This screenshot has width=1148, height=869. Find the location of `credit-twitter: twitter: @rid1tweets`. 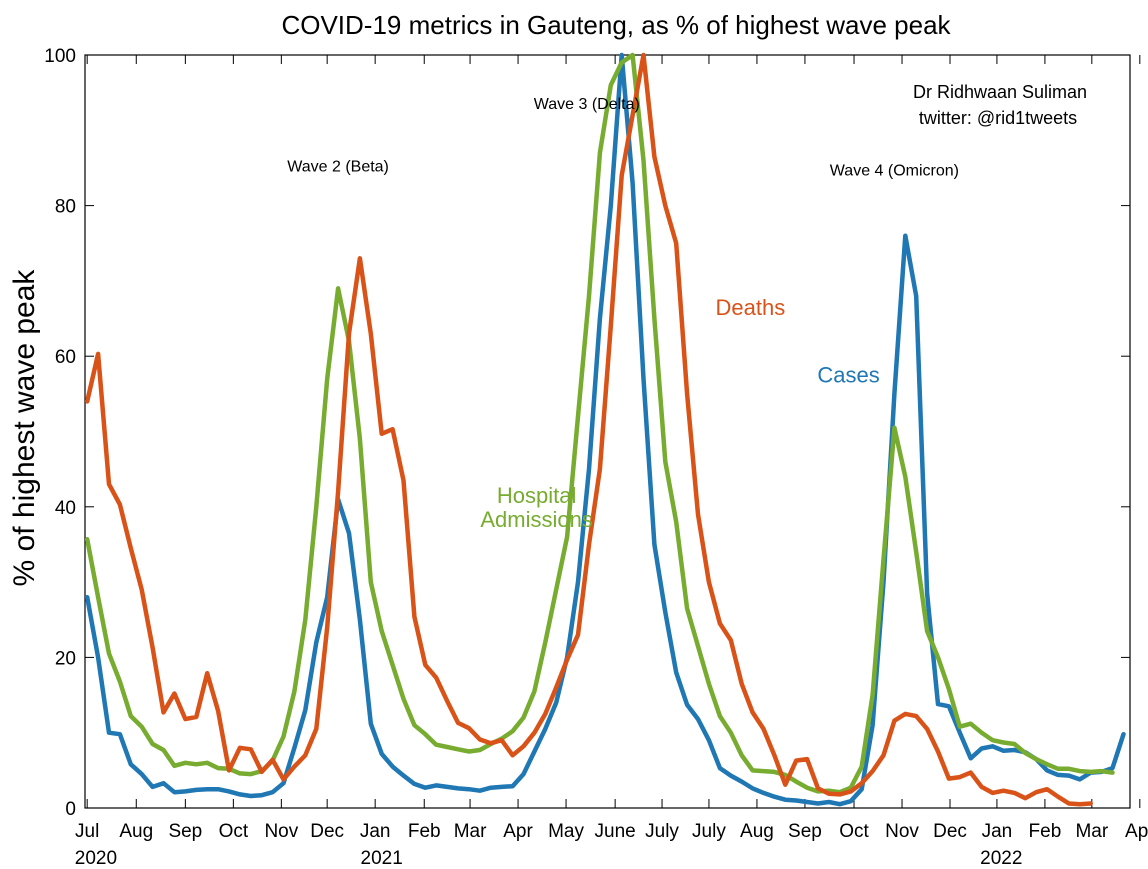

credit-twitter: twitter: @rid1tweets is located at coordinates (998, 118).